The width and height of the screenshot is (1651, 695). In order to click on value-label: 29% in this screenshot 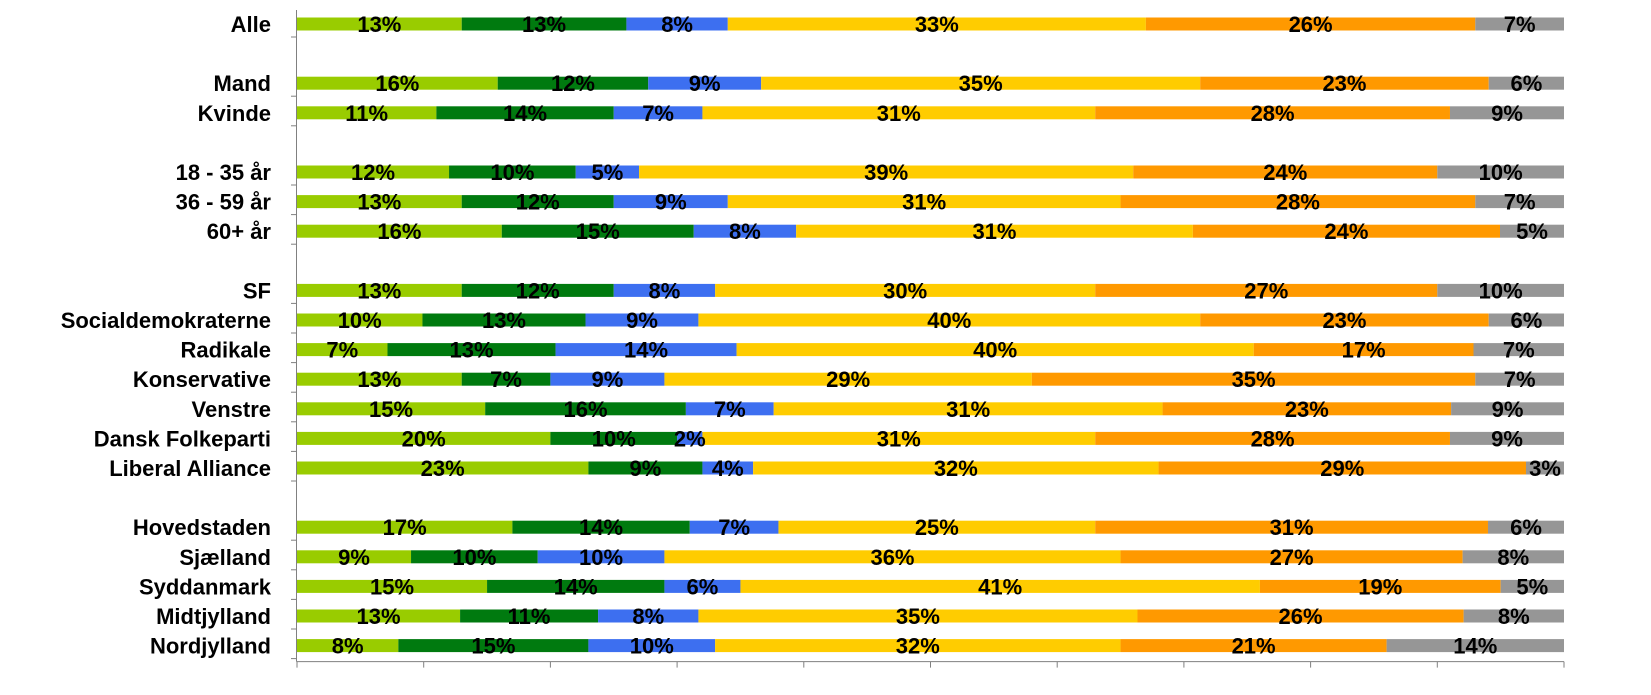, I will do `click(848, 379)`.